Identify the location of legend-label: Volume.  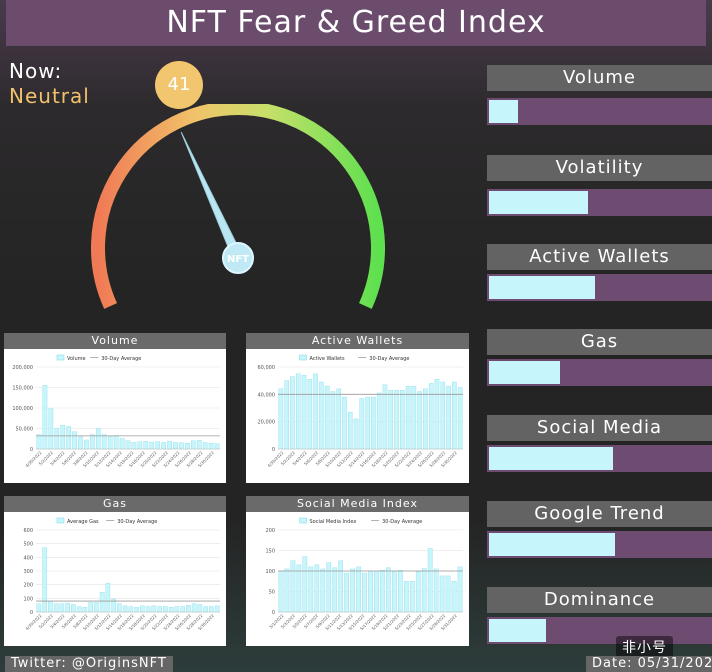
(76, 359).